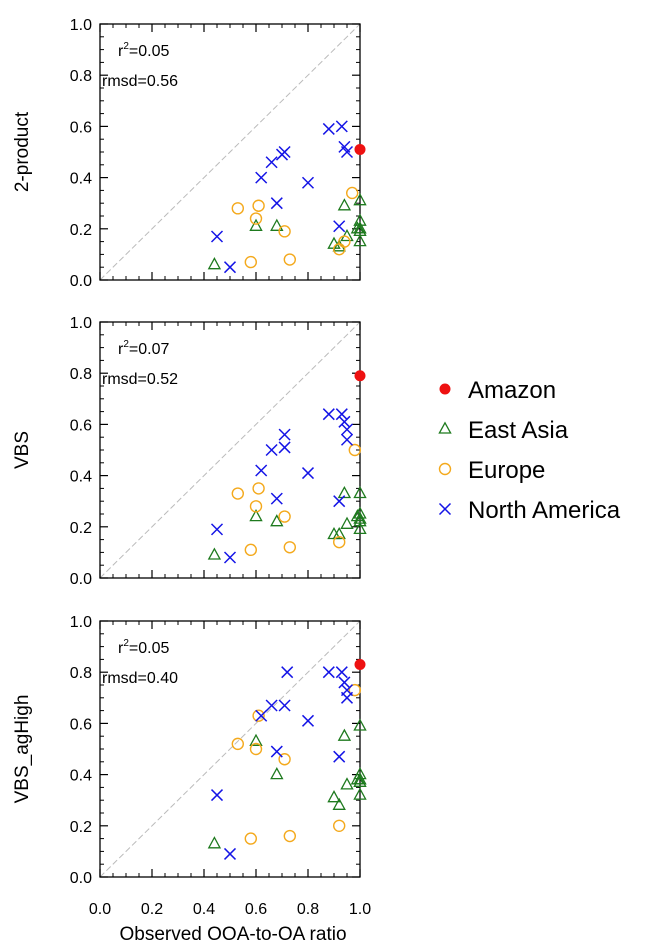 The image size is (654, 950). I want to click on legend-label: Amazon, so click(512, 390).